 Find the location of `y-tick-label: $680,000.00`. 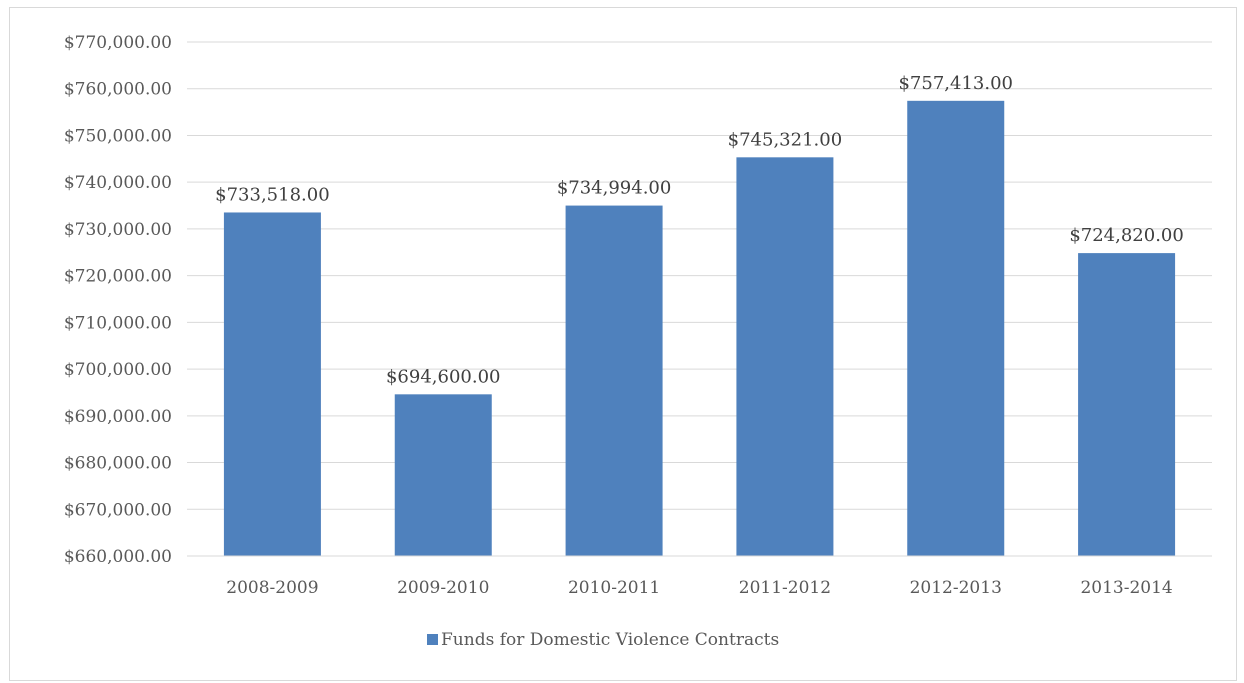

y-tick-label: $680,000.00 is located at coordinates (118, 464).